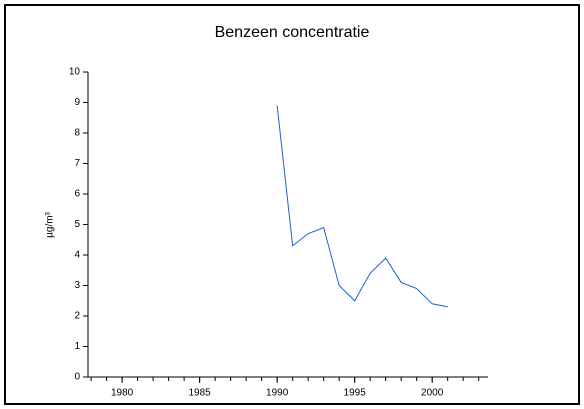  What do you see at coordinates (77, 133) in the screenshot?
I see `y-tick-label: 8` at bounding box center [77, 133].